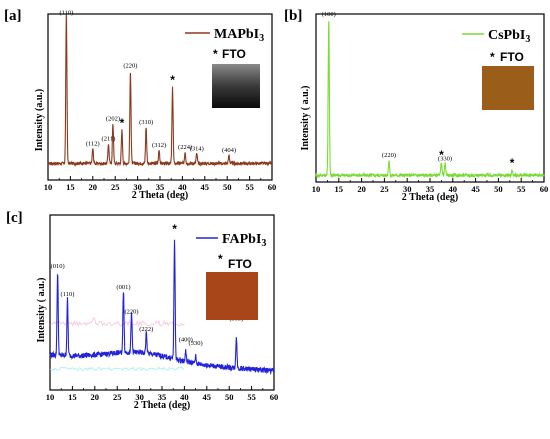 The height and width of the screenshot is (439, 550). What do you see at coordinates (239, 35) in the screenshot?
I see `panel-a-legend-label: MAPbI3` at bounding box center [239, 35].